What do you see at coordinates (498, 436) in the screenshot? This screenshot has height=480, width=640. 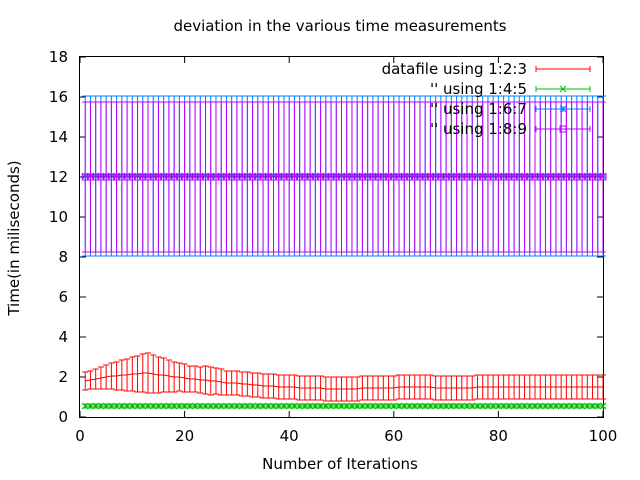 I see `x-tick-label: 80` at bounding box center [498, 436].